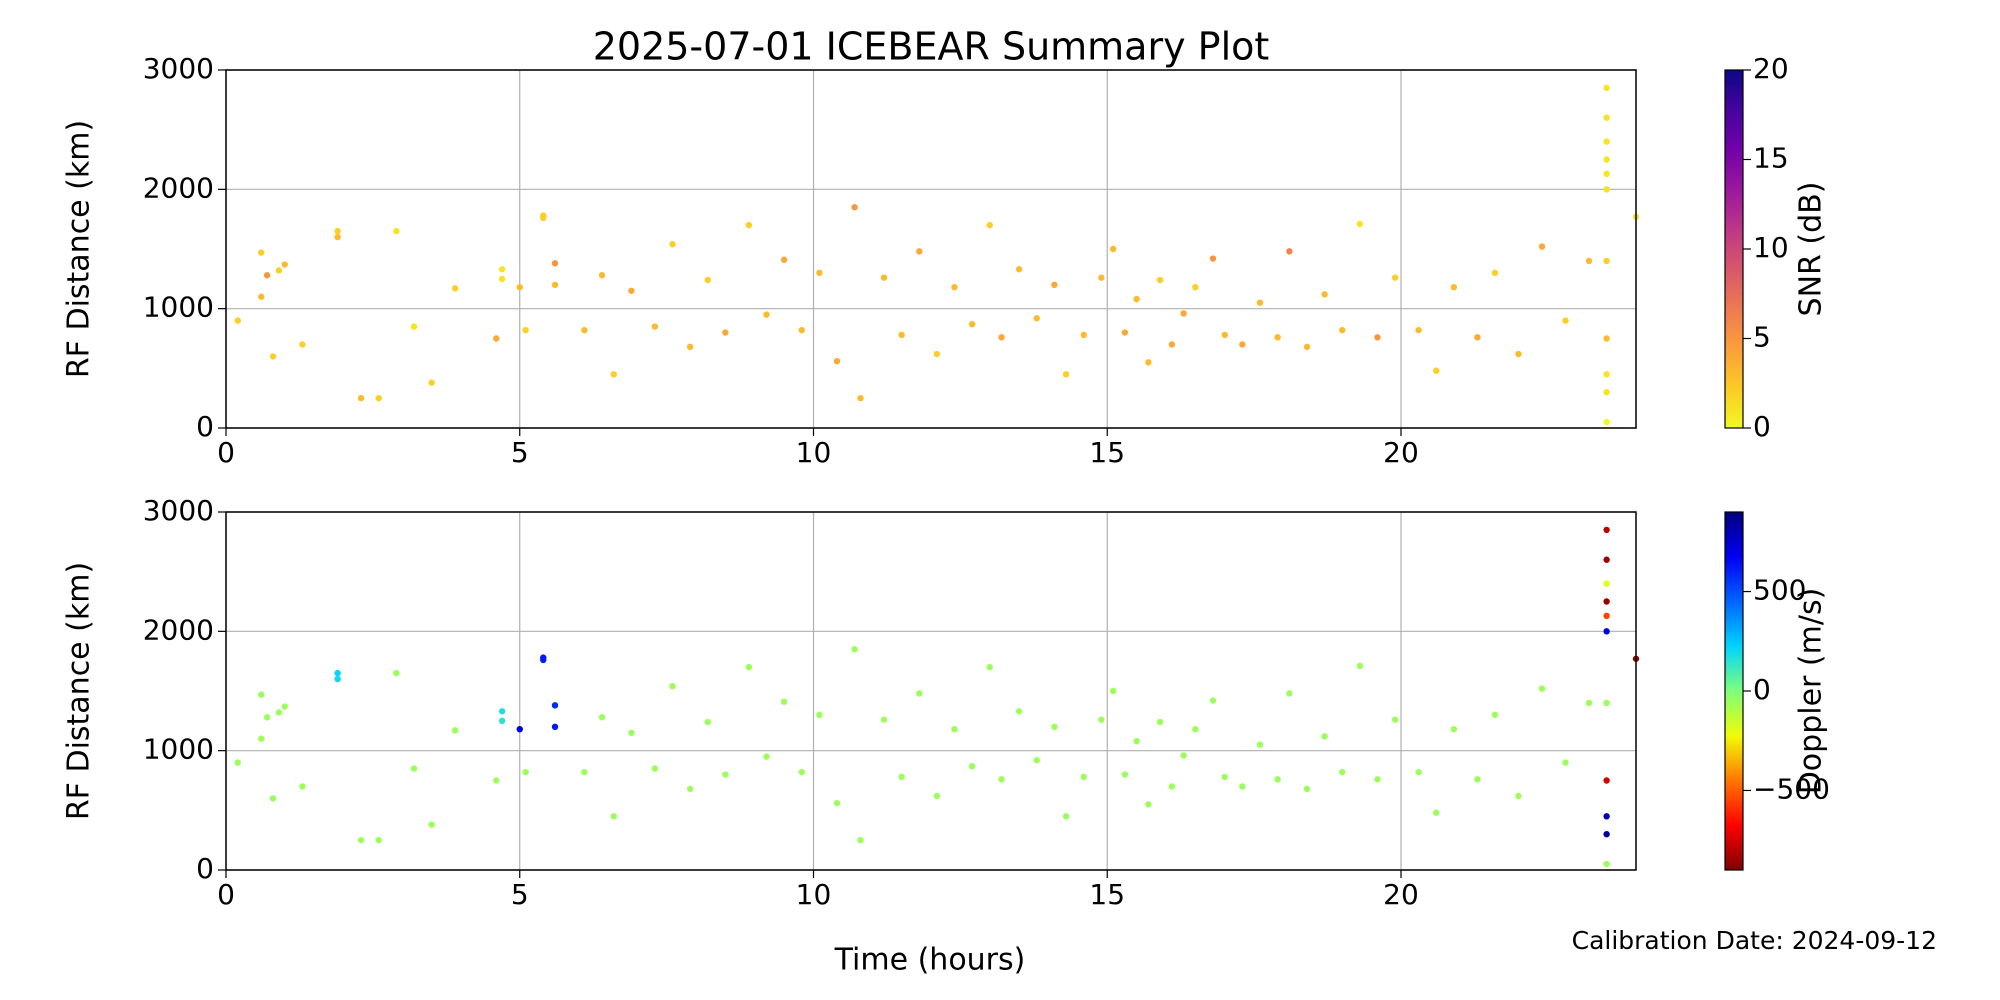 The height and width of the screenshot is (1000, 2000). I want to click on colorbar-tick-label: 0, so click(1762, 689).